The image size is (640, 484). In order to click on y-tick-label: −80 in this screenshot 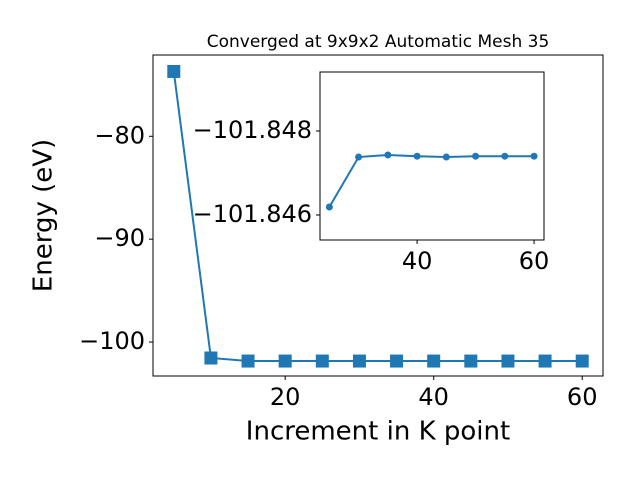, I will do `click(119, 135)`.